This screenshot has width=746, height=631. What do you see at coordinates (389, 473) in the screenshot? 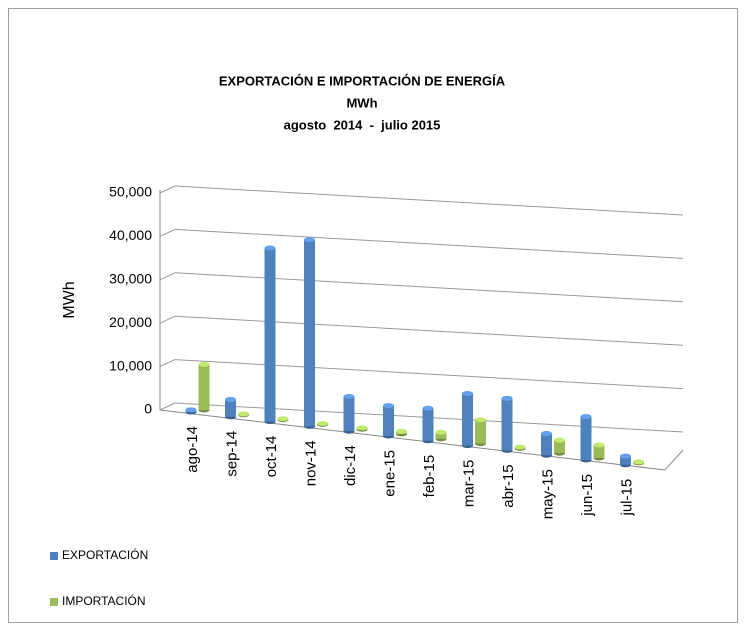
I see `x-tick-label: ene-15` at bounding box center [389, 473].